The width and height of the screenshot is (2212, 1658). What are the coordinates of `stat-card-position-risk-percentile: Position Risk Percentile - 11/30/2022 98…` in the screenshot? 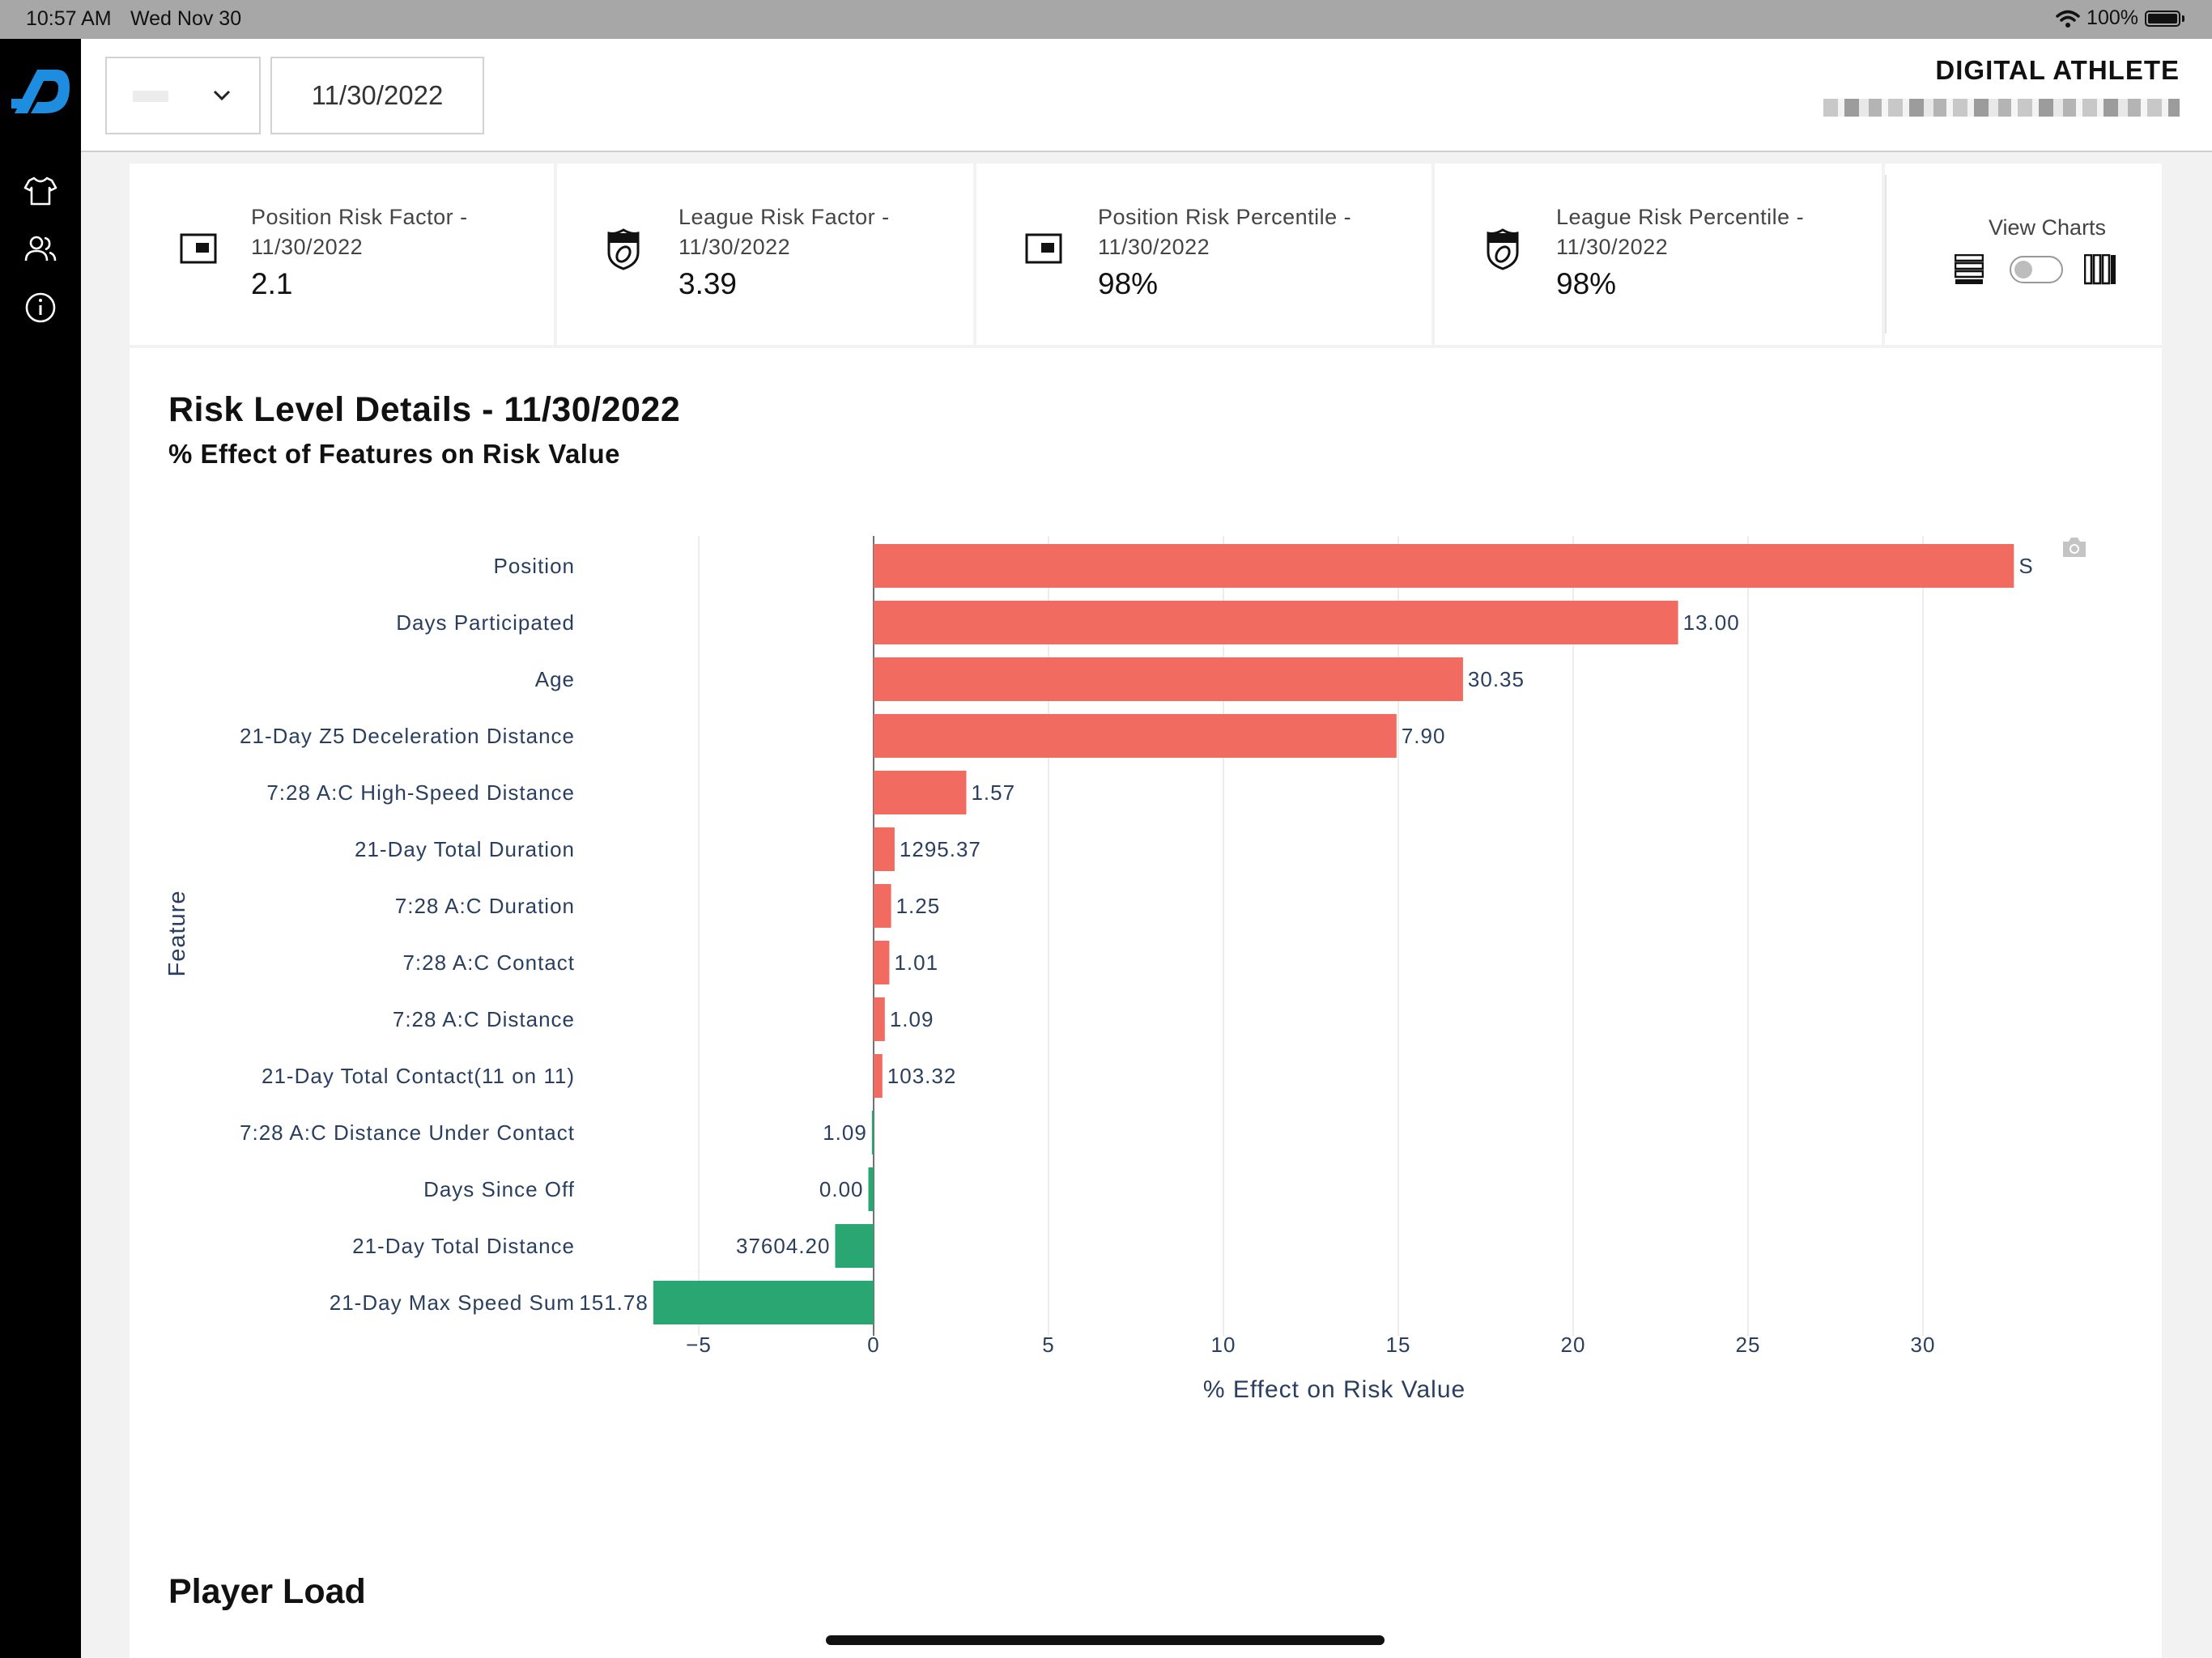 It's located at (1204, 254).